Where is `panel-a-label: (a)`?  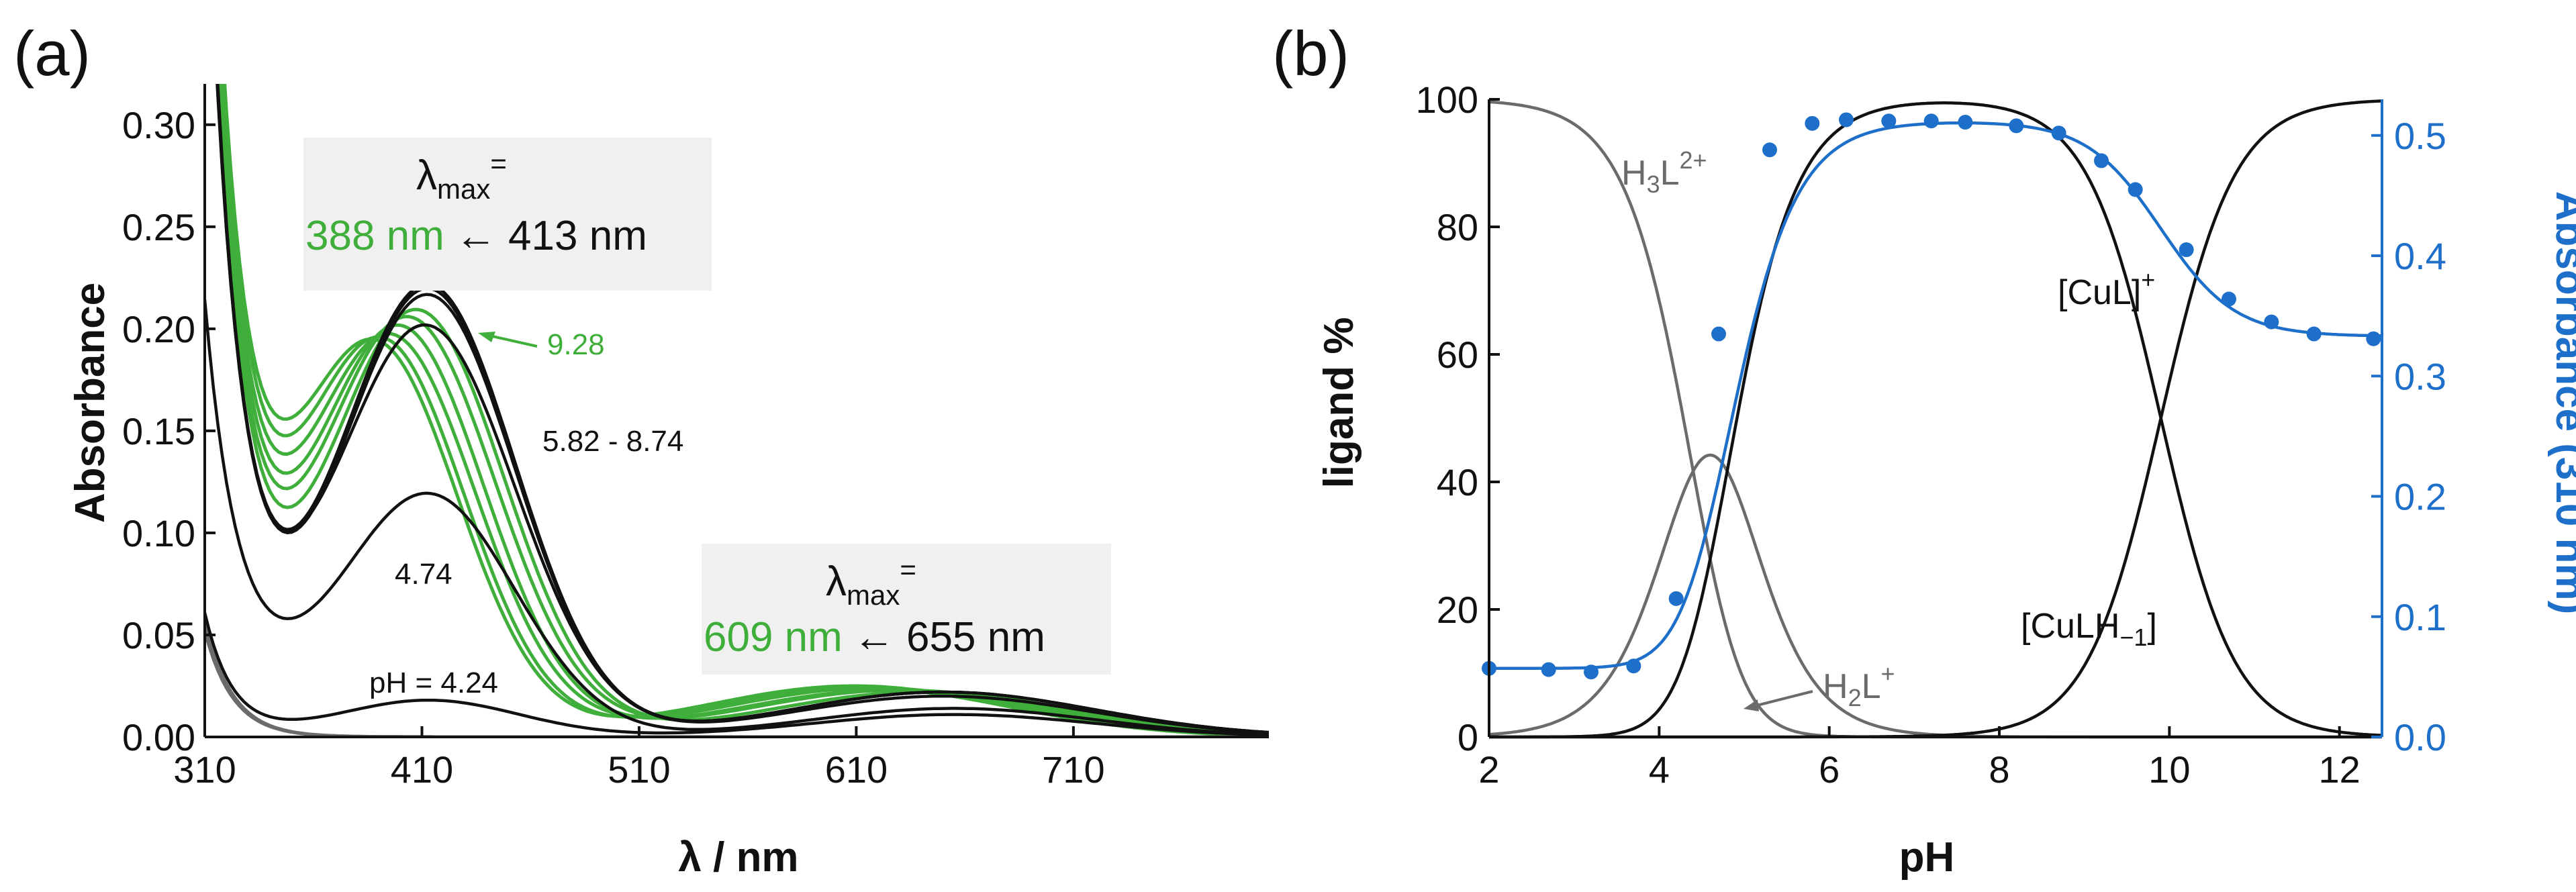
panel-a-label: (a) is located at coordinates (52, 53).